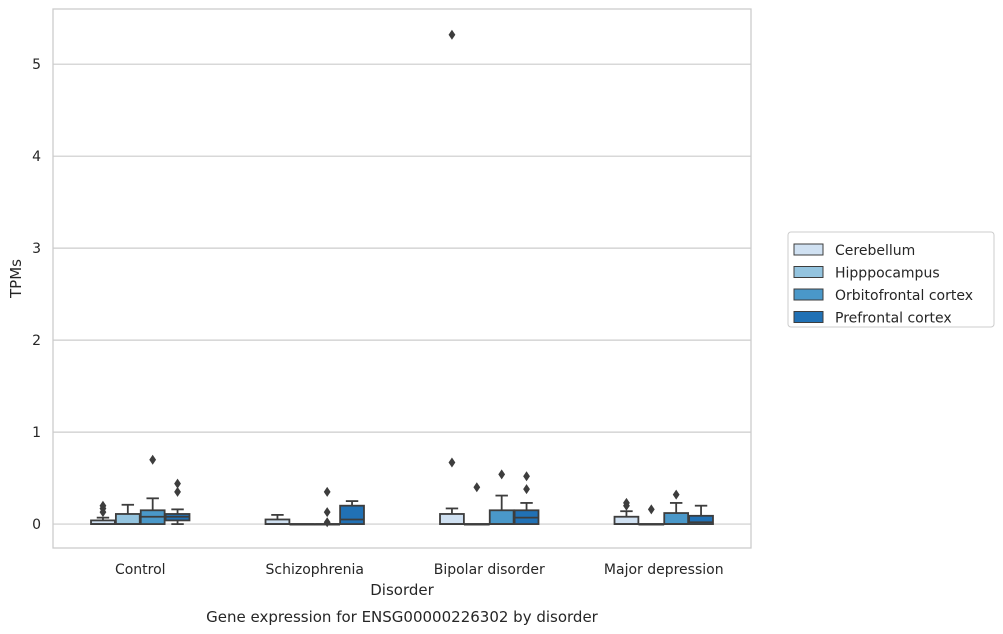 The width and height of the screenshot is (1003, 634). Describe the element at coordinates (36, 341) in the screenshot. I see `y-tick-label: 2` at that location.